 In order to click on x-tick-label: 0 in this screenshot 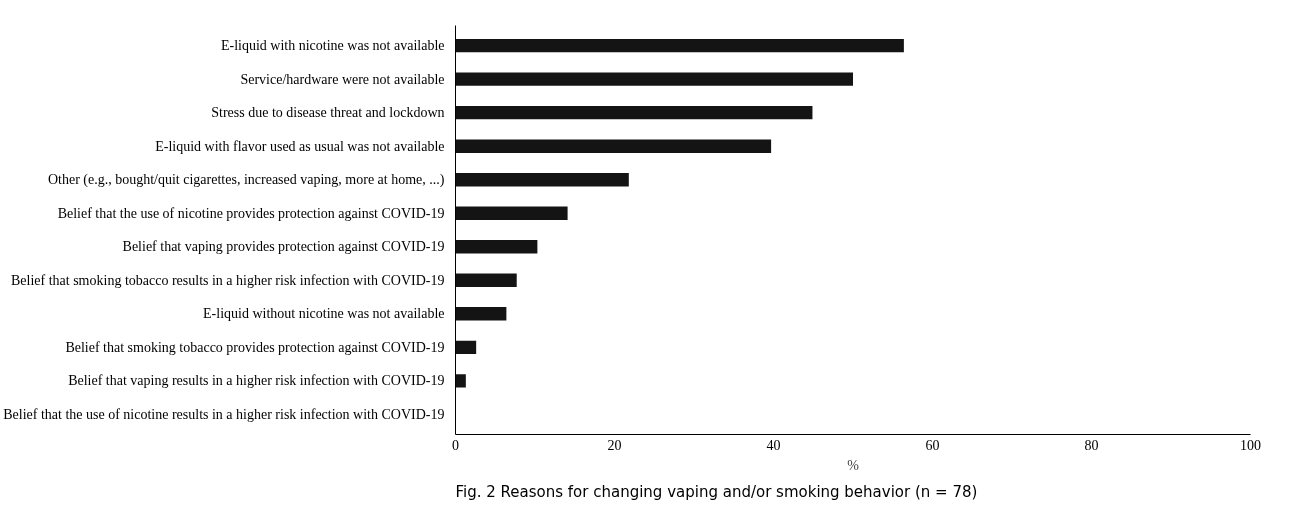, I will do `click(455, 445)`.